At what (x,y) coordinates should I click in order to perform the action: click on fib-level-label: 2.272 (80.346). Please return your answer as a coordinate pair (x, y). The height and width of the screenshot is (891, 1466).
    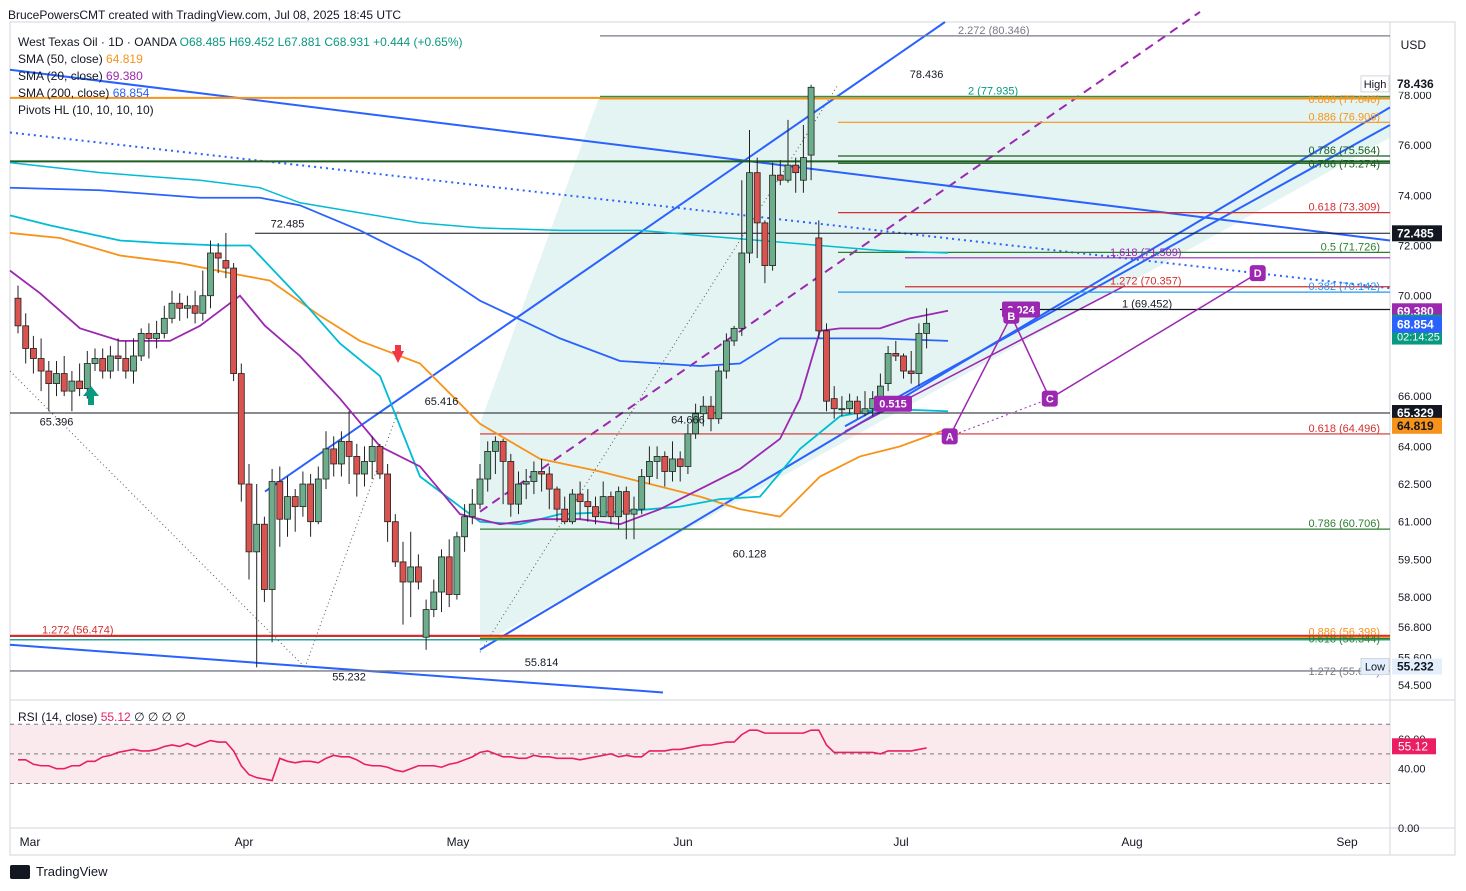
    Looking at the image, I should click on (994, 31).